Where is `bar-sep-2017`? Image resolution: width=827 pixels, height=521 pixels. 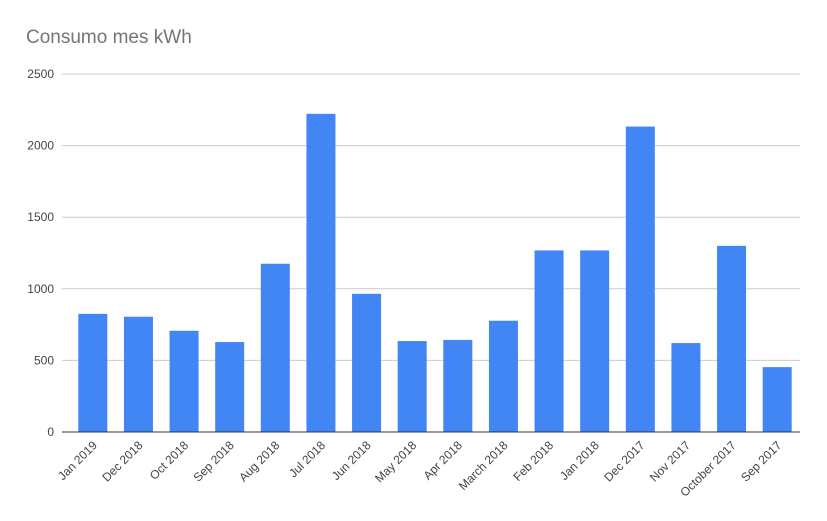 bar-sep-2017 is located at coordinates (777, 399).